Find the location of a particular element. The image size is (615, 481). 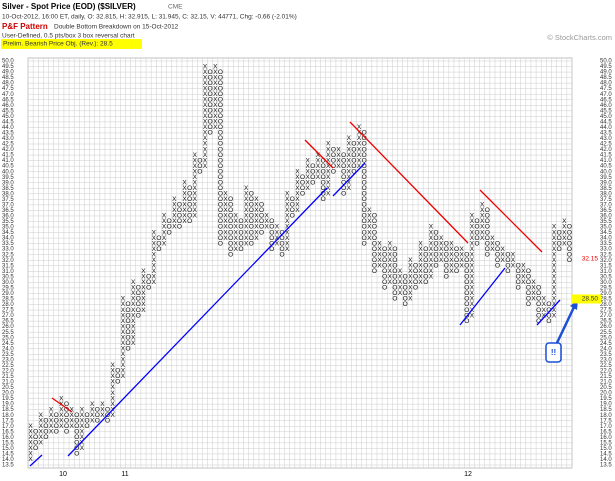

y-tick-label: 19.5 is located at coordinates (8, 399).